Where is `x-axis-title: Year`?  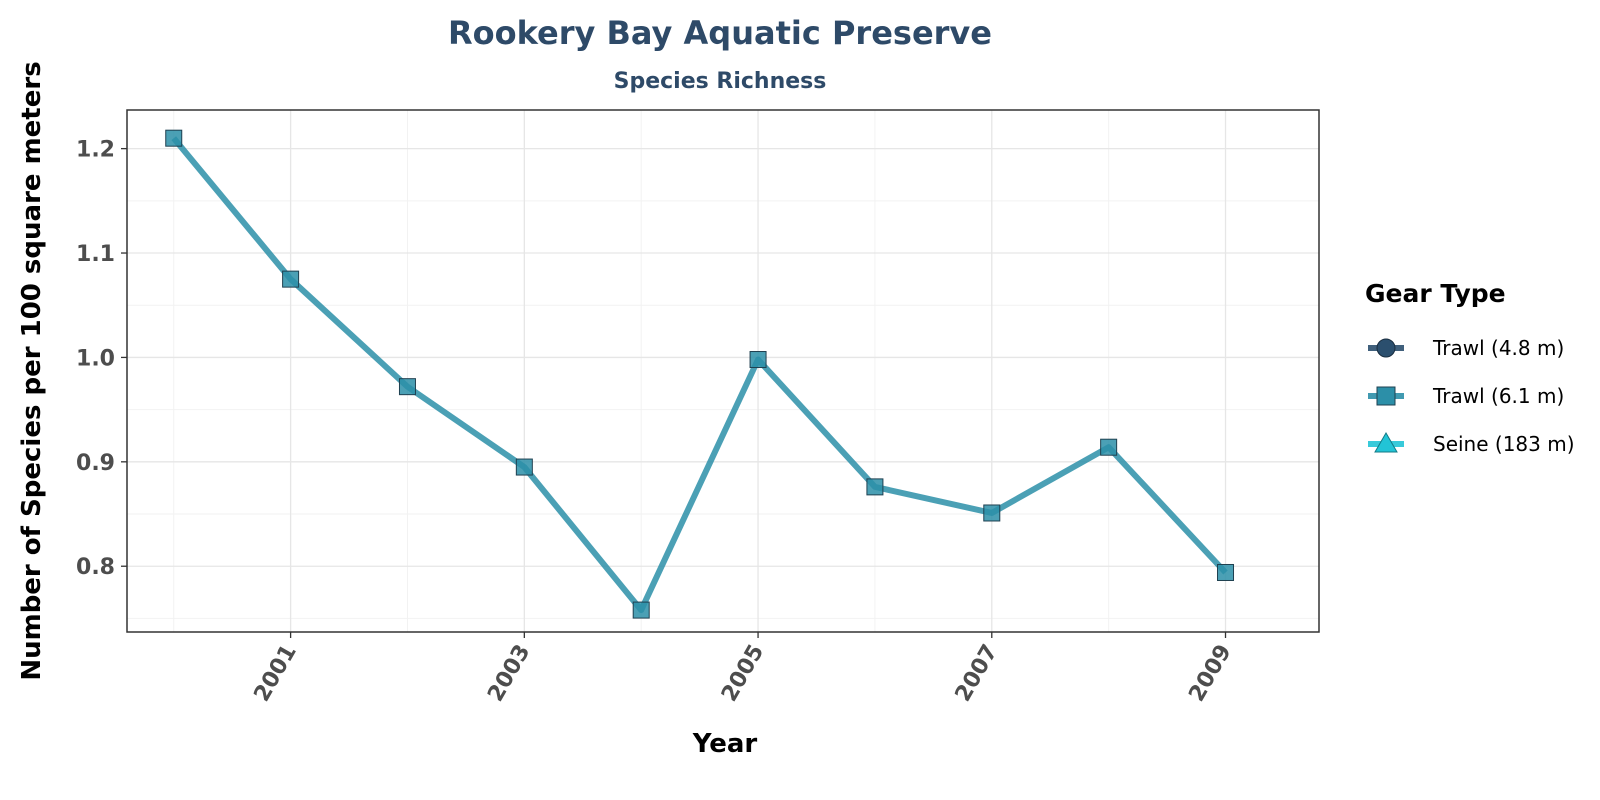 x-axis-title: Year is located at coordinates (725, 744).